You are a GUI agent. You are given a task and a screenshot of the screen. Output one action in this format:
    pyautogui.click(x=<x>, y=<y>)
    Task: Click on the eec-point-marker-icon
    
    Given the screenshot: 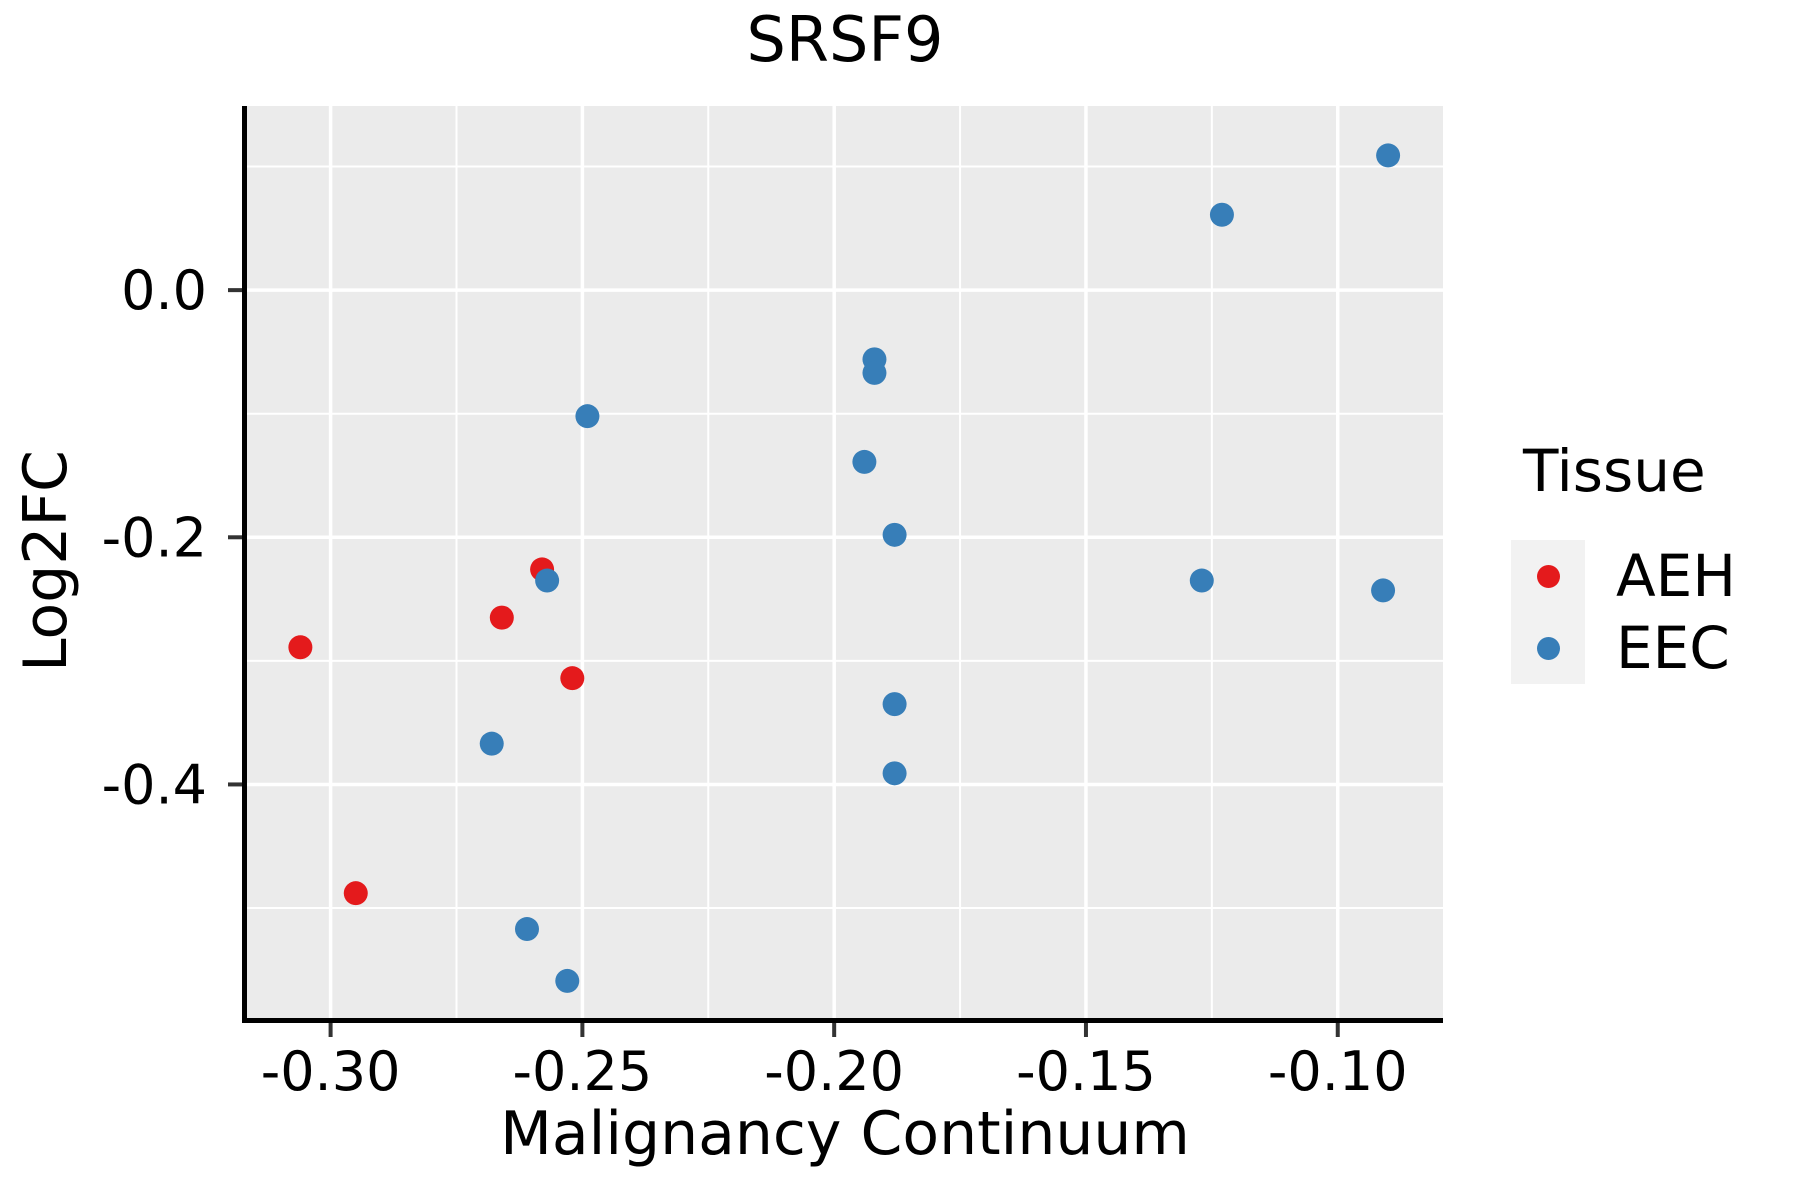 What is the action you would take?
    pyautogui.click(x=1548, y=648)
    